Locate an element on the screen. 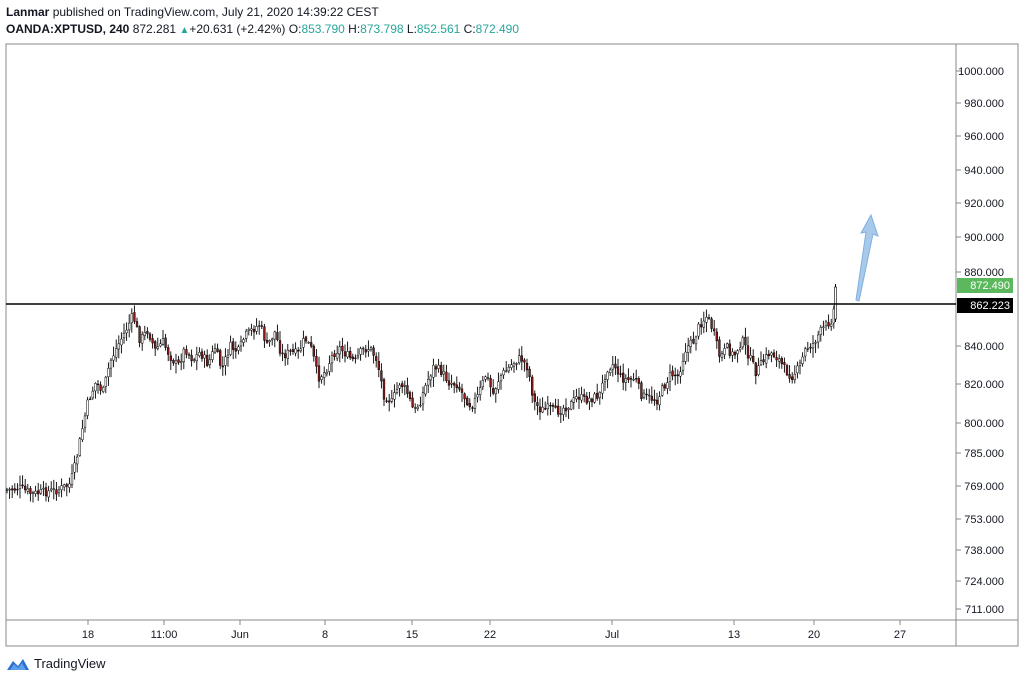  symbol-label: OANDA:XPTUSD, 240 is located at coordinates (68, 29).